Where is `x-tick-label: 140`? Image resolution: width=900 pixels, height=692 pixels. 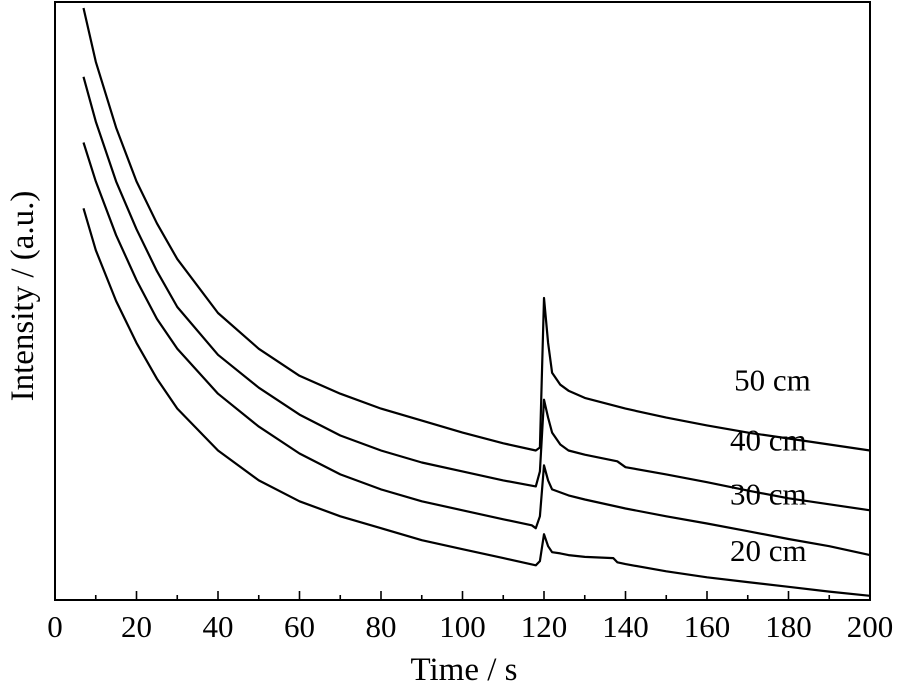 x-tick-label: 140 is located at coordinates (625, 626).